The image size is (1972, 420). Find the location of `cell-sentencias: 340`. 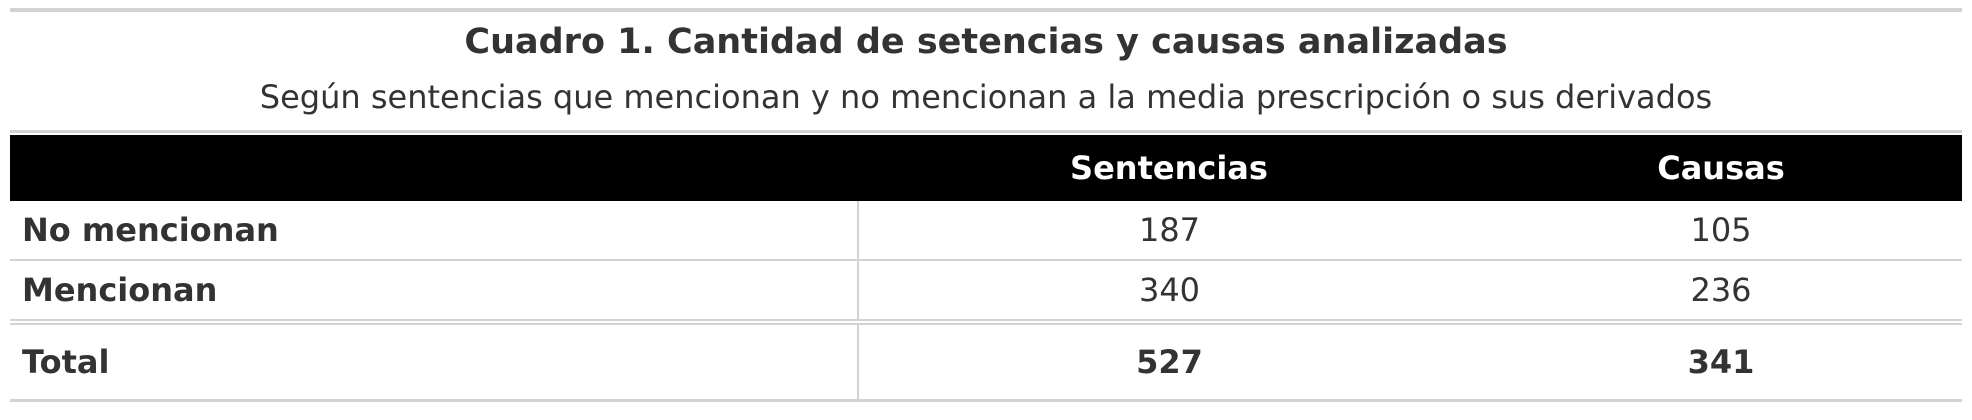

cell-sentencias: 340 is located at coordinates (1169, 291).